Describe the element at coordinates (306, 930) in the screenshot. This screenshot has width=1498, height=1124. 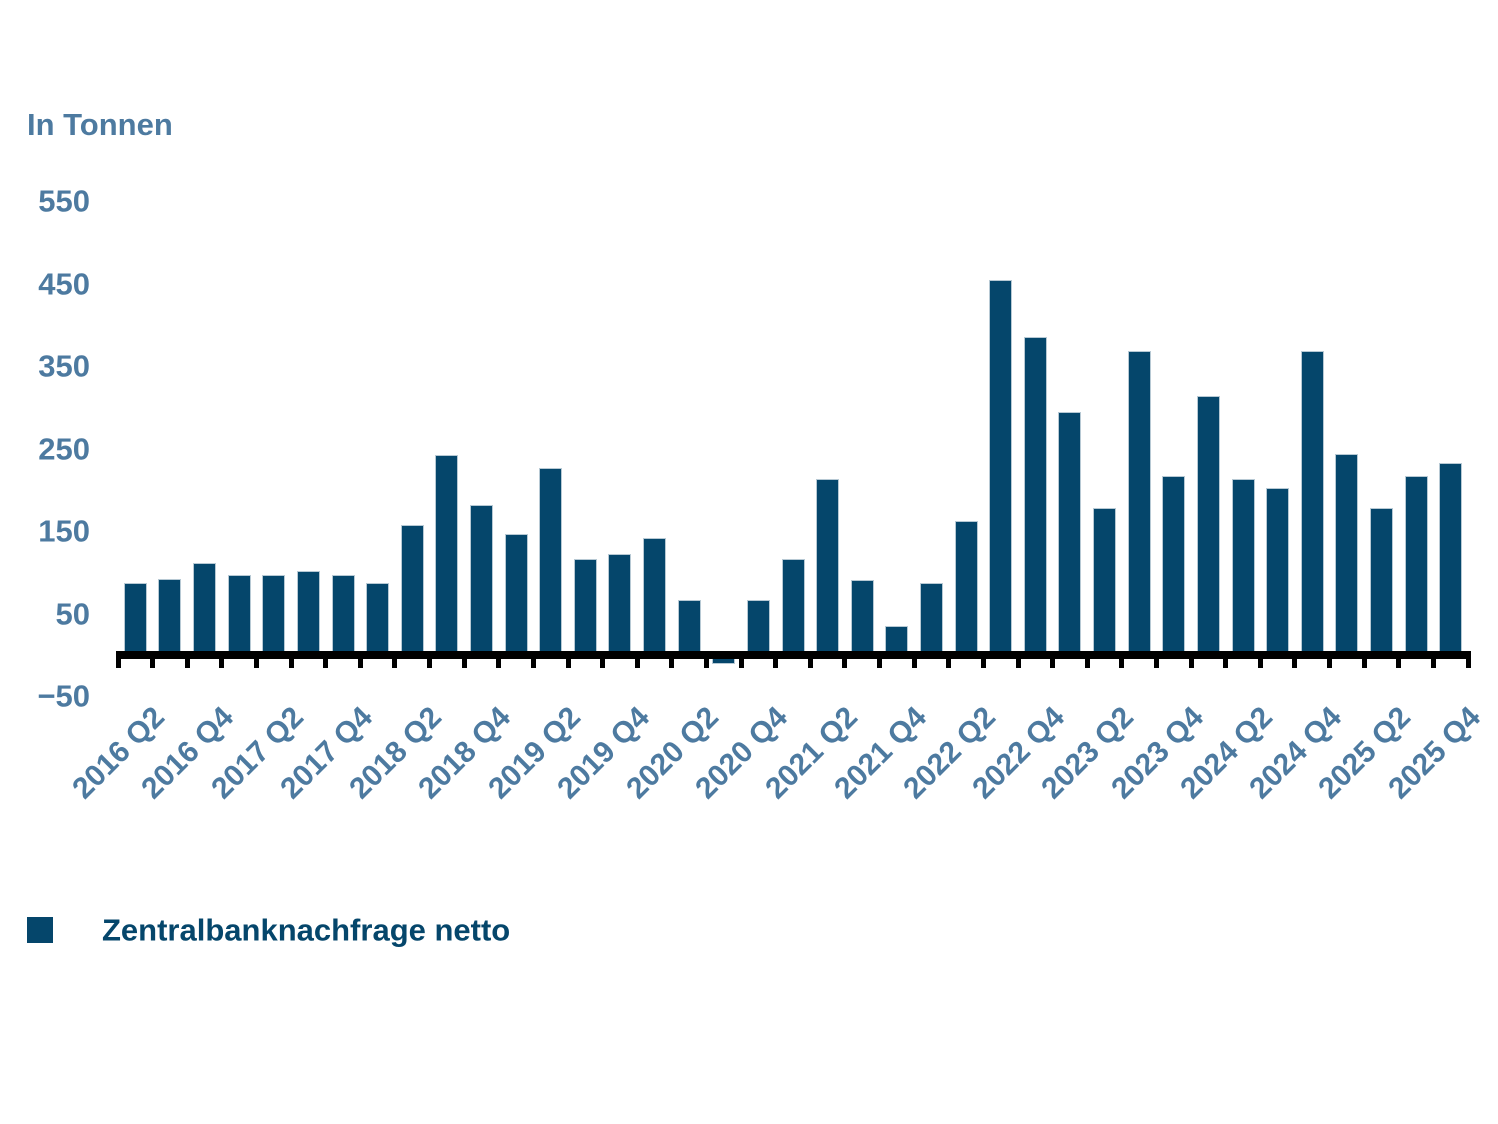
I see `legend-label: Zentralbanknachfrage netto` at that location.